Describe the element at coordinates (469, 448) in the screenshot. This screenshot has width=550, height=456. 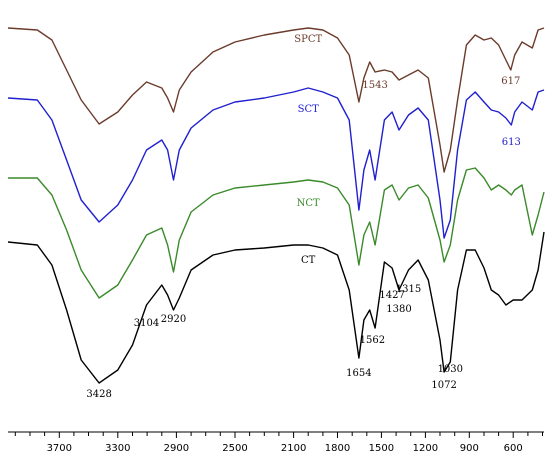
I see `x-tick-label-900: 900` at that location.